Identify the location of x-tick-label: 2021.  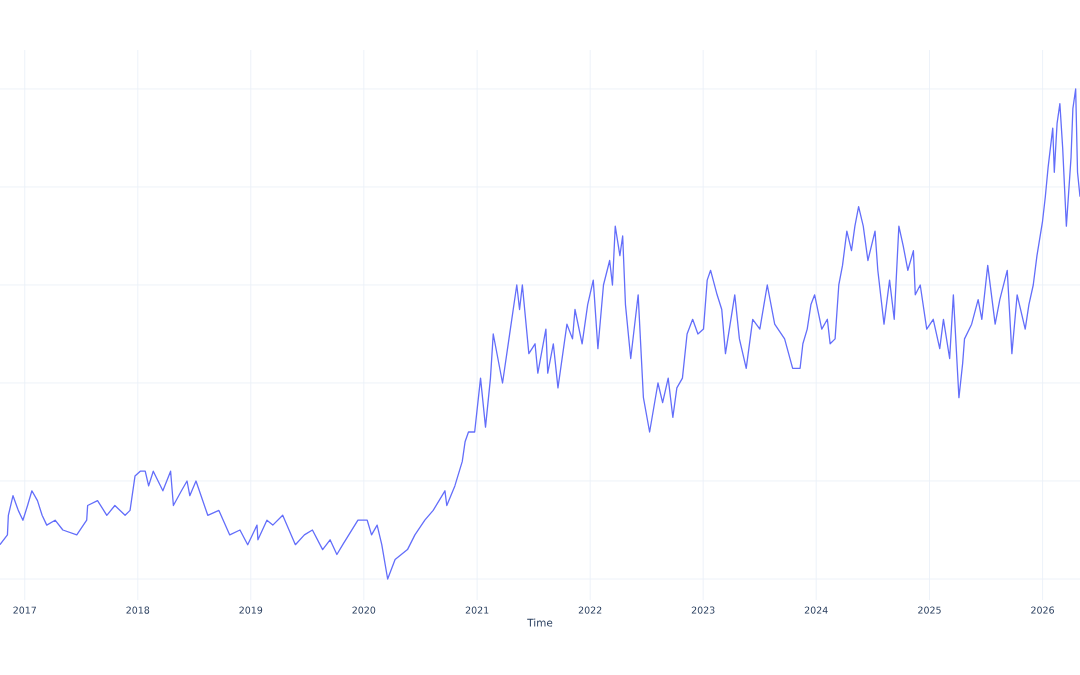
(477, 610).